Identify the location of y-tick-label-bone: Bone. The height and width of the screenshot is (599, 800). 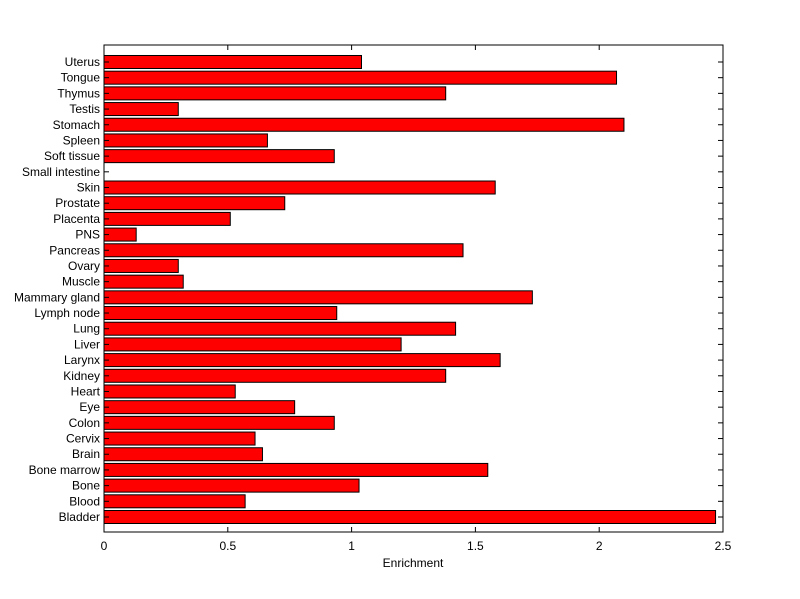
(86, 486).